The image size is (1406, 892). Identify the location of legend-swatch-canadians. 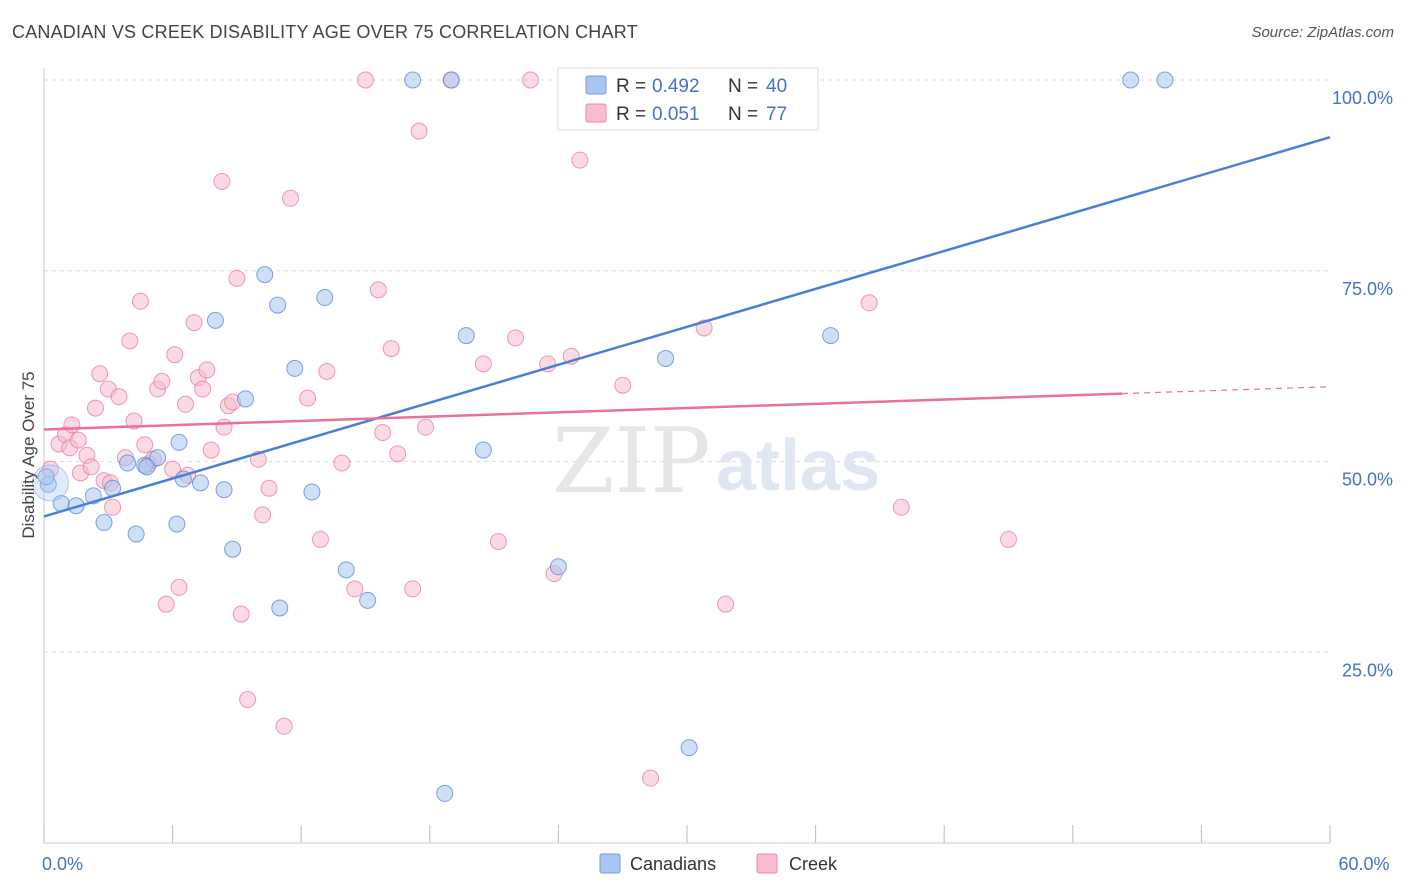
(596, 85).